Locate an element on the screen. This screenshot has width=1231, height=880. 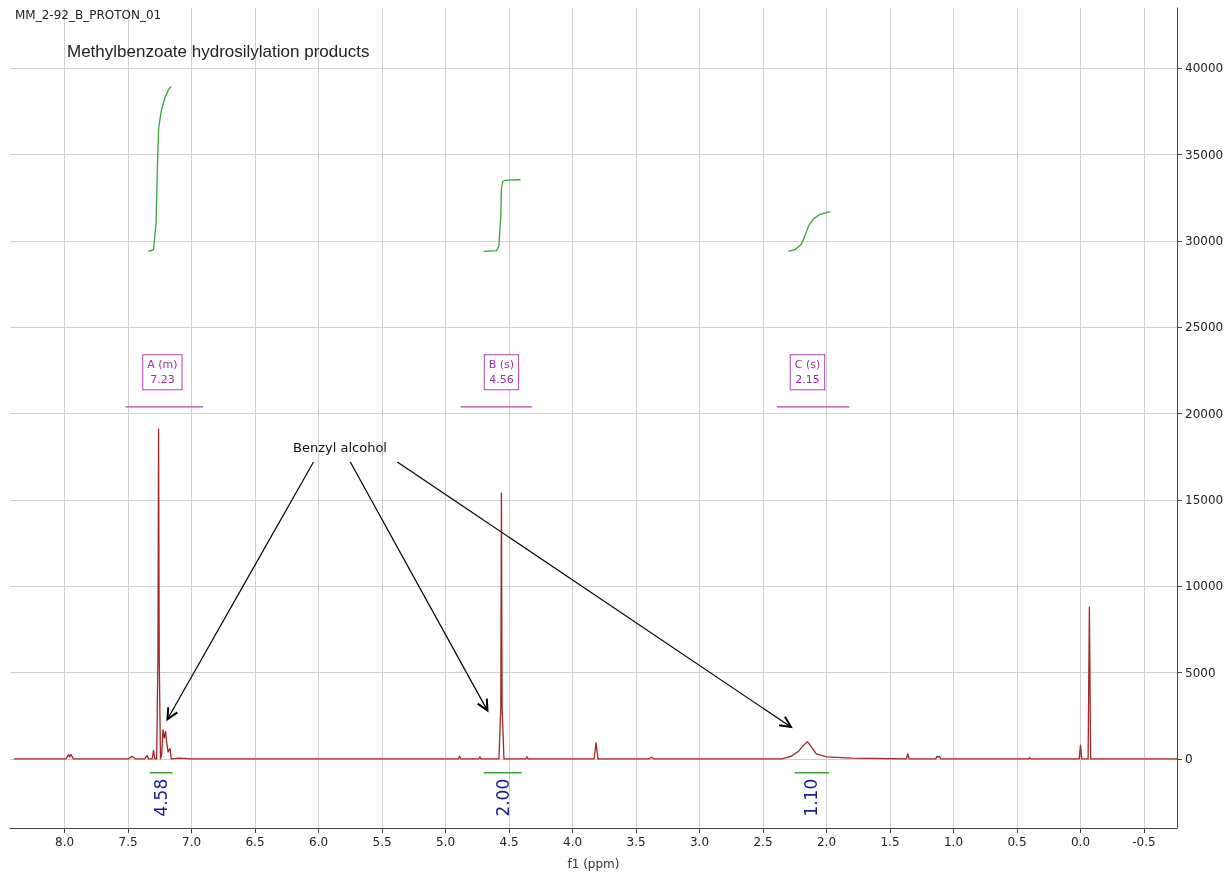
annotation: B (s) 4.56 is located at coordinates (501, 372).